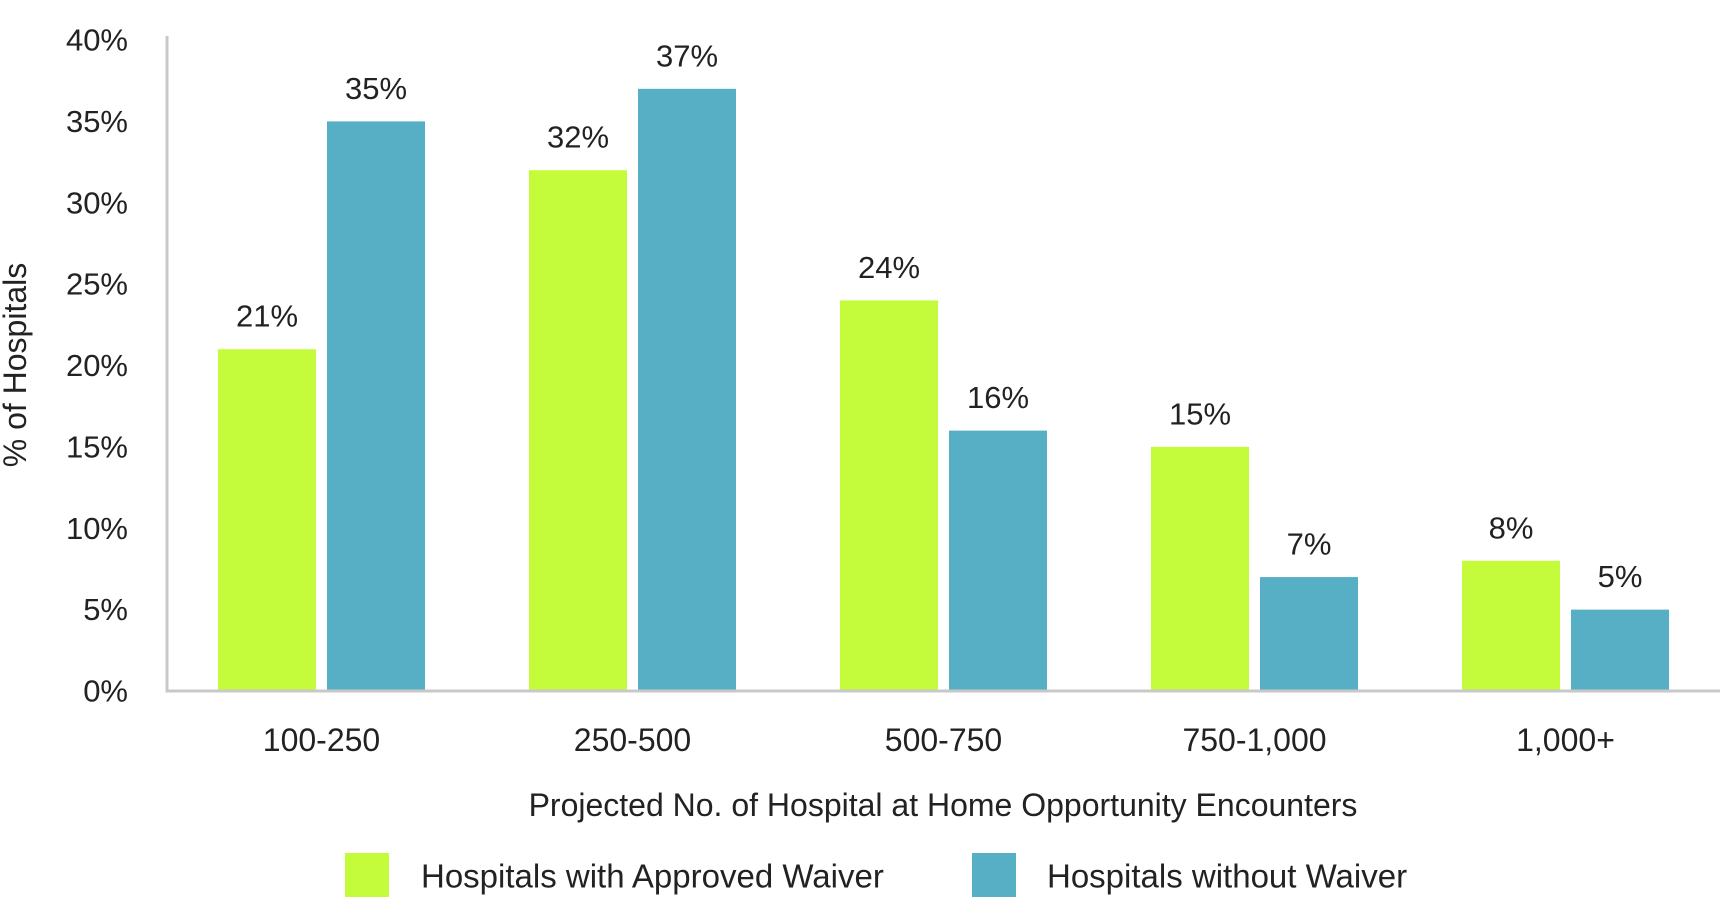 The image size is (1720, 922). Describe the element at coordinates (97, 284) in the screenshot. I see `y-tick-label: 25%` at that location.